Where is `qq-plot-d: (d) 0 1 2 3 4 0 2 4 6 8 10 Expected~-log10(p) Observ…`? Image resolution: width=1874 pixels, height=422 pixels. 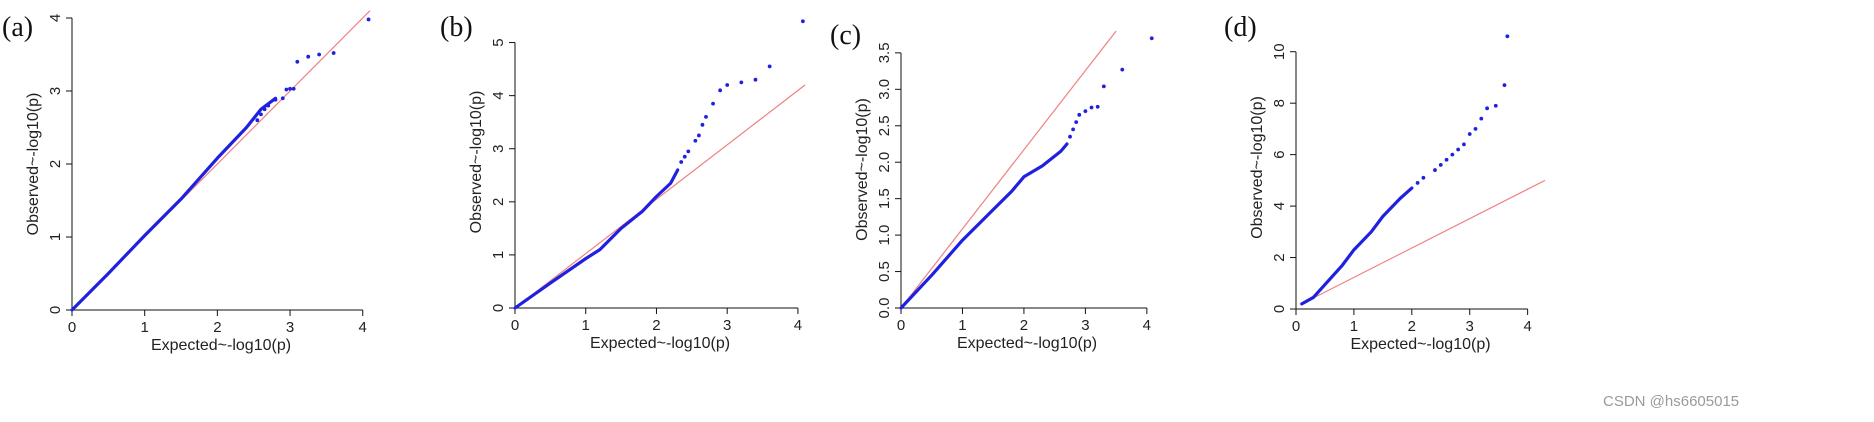 qq-plot-d: (d) 0 1 2 3 4 0 2 4 6 8 10 Expected~-log10(p) Observ… is located at coordinates (1385, 182).